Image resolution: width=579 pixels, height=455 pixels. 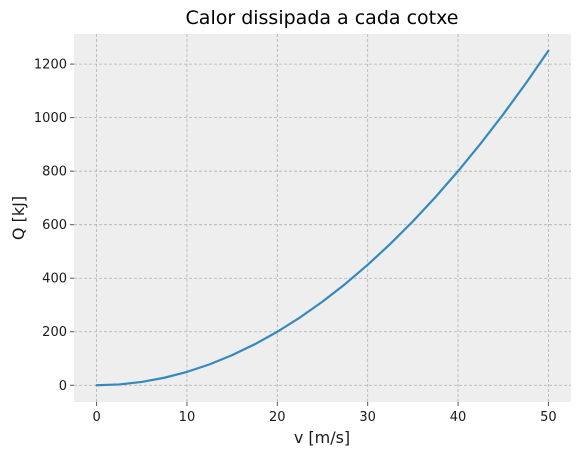 What do you see at coordinates (367, 417) in the screenshot?
I see `x-tick-label: 30` at bounding box center [367, 417].